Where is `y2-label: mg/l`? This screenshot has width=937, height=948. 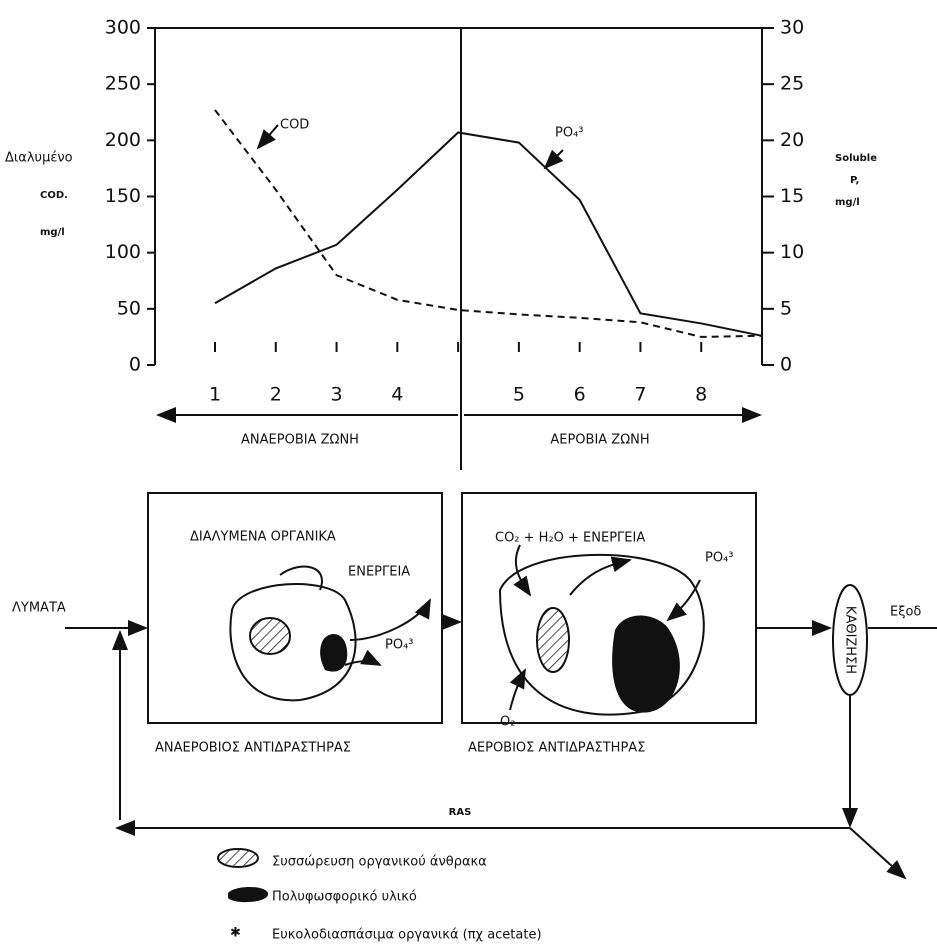
y2-label: mg/l is located at coordinates (847, 202).